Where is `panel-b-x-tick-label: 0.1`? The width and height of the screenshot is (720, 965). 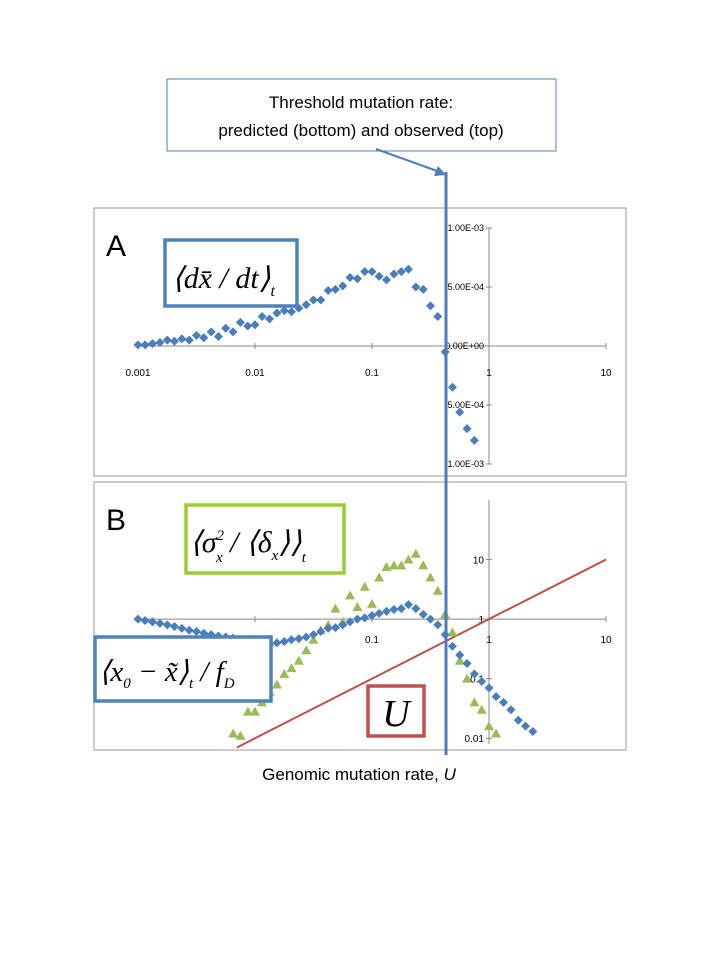 panel-b-x-tick-label: 0.1 is located at coordinates (372, 640).